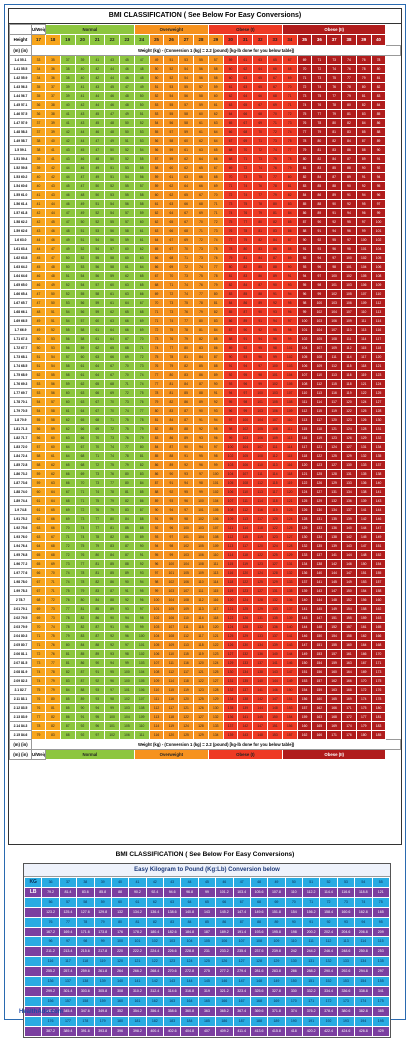  What do you see at coordinates (20, 708) in the screenshot?
I see `height-cell: 2.12 83.5` at bounding box center [20, 708].